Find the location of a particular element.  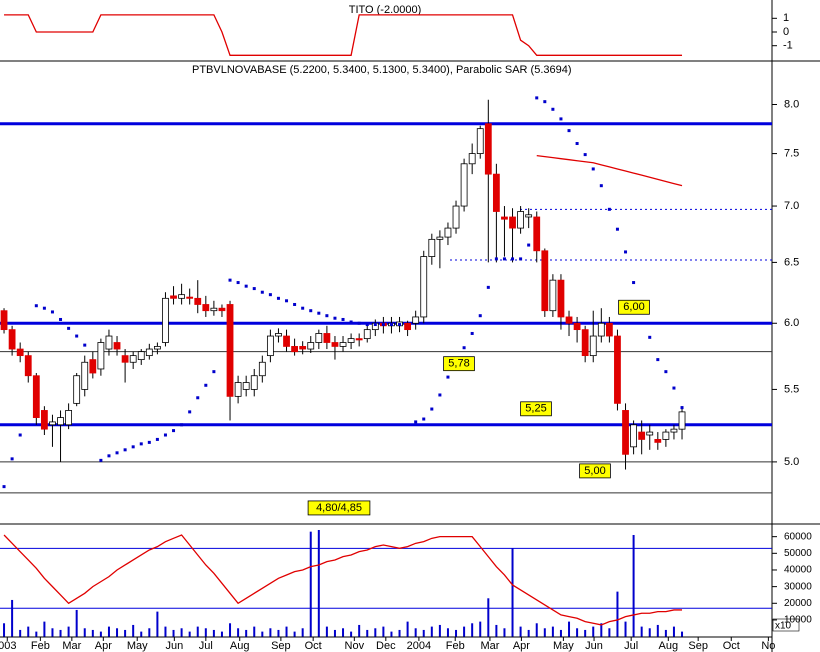

y-tick-label: 10000 is located at coordinates (798, 620).